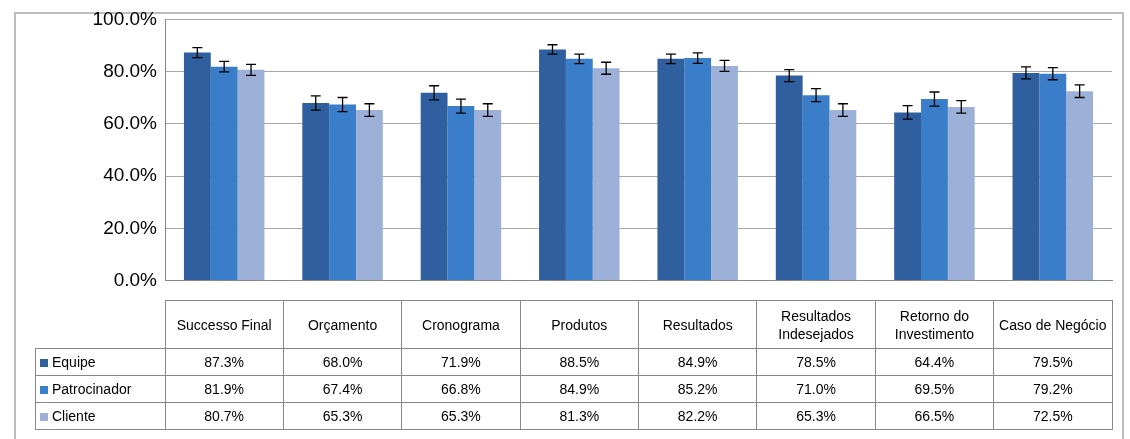  Describe the element at coordinates (1052, 416) in the screenshot. I see `data-label: 72.5%` at that location.